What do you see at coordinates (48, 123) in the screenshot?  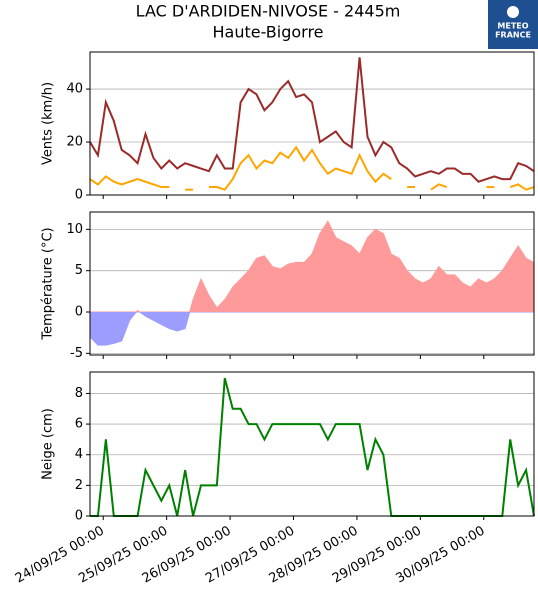 I see `y-axis-label: Vents (km/h)` at bounding box center [48, 123].